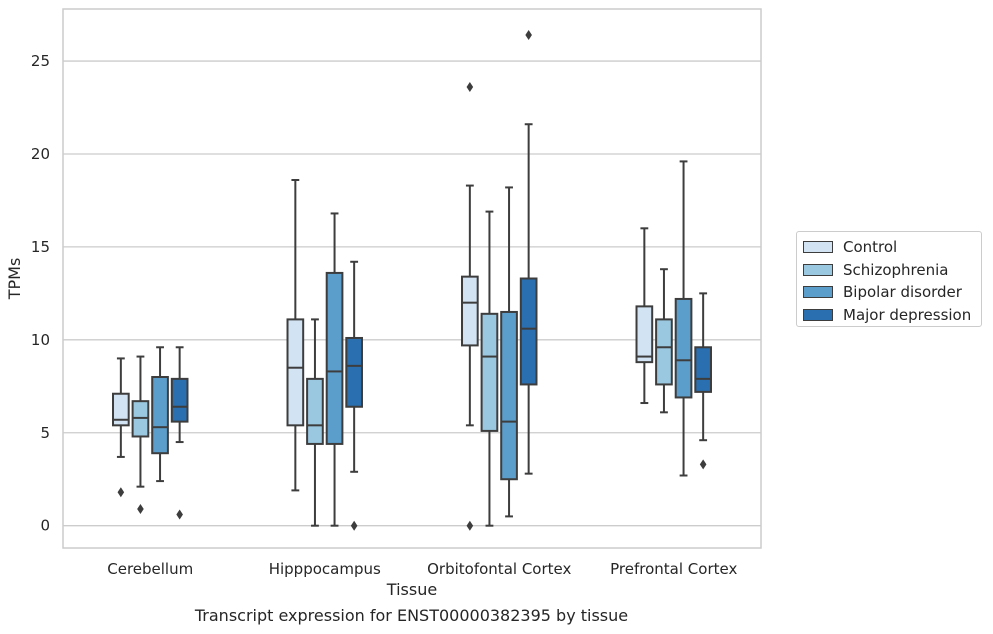 This screenshot has height=634, width=993. Describe the element at coordinates (40, 247) in the screenshot. I see `y-tick-label: 15` at that location.